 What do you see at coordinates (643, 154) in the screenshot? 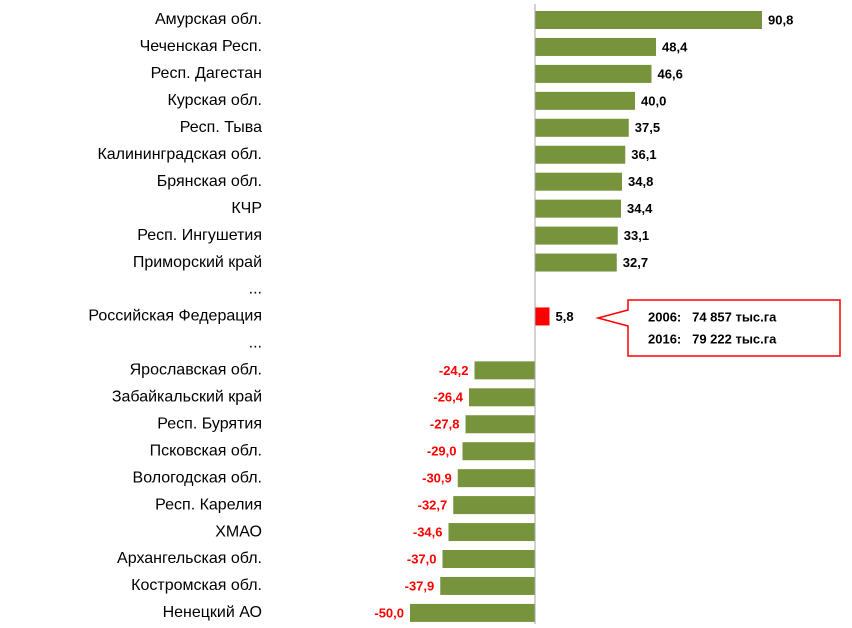
I see `value-label: 36,1` at bounding box center [643, 154].